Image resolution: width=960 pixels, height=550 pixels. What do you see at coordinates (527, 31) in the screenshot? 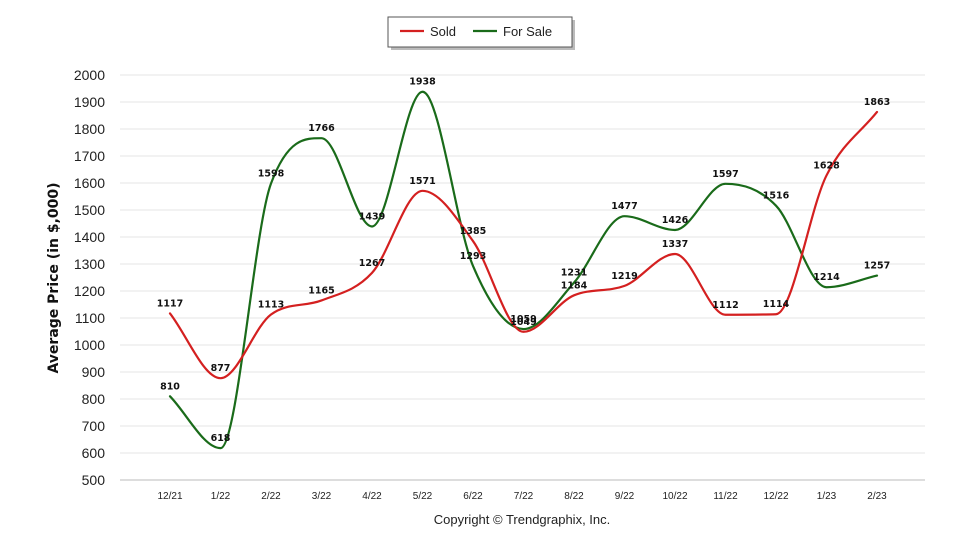
I see `legend-label-for-sale: For Sale` at bounding box center [527, 31].